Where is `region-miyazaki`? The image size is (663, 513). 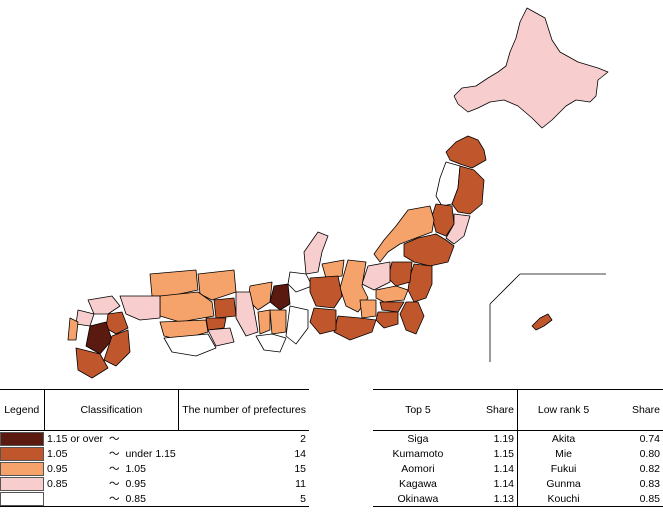 region-miyazaki is located at coordinates (117, 348).